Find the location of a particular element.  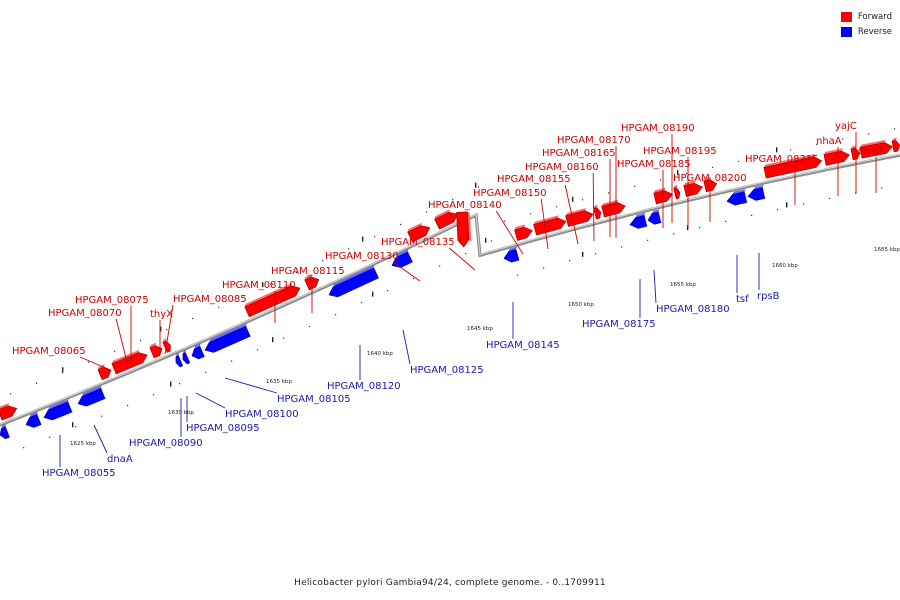

scale-label: 1650 kbp is located at coordinates (581, 305).